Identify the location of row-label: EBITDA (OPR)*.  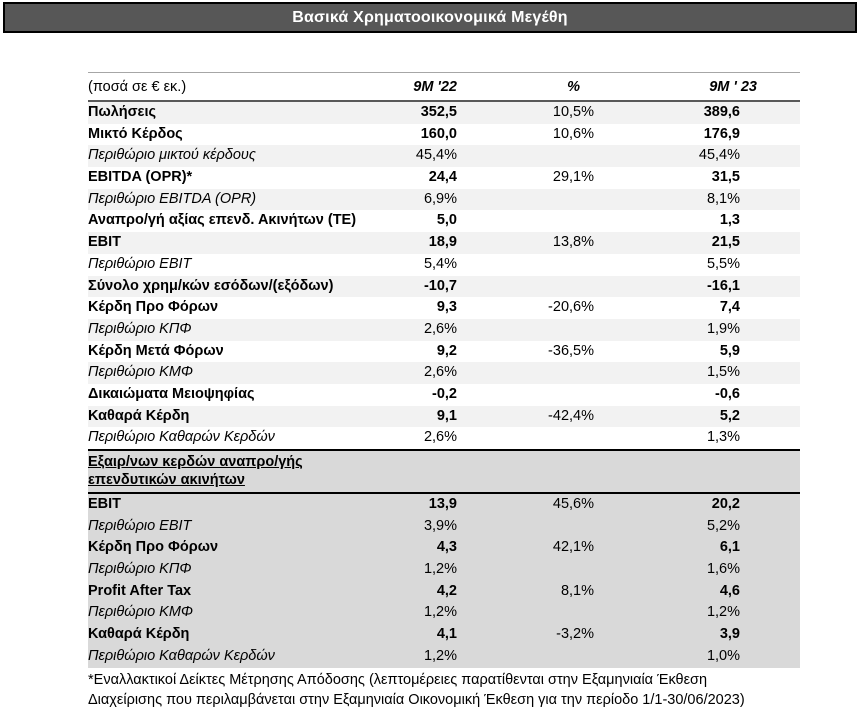
(140, 177).